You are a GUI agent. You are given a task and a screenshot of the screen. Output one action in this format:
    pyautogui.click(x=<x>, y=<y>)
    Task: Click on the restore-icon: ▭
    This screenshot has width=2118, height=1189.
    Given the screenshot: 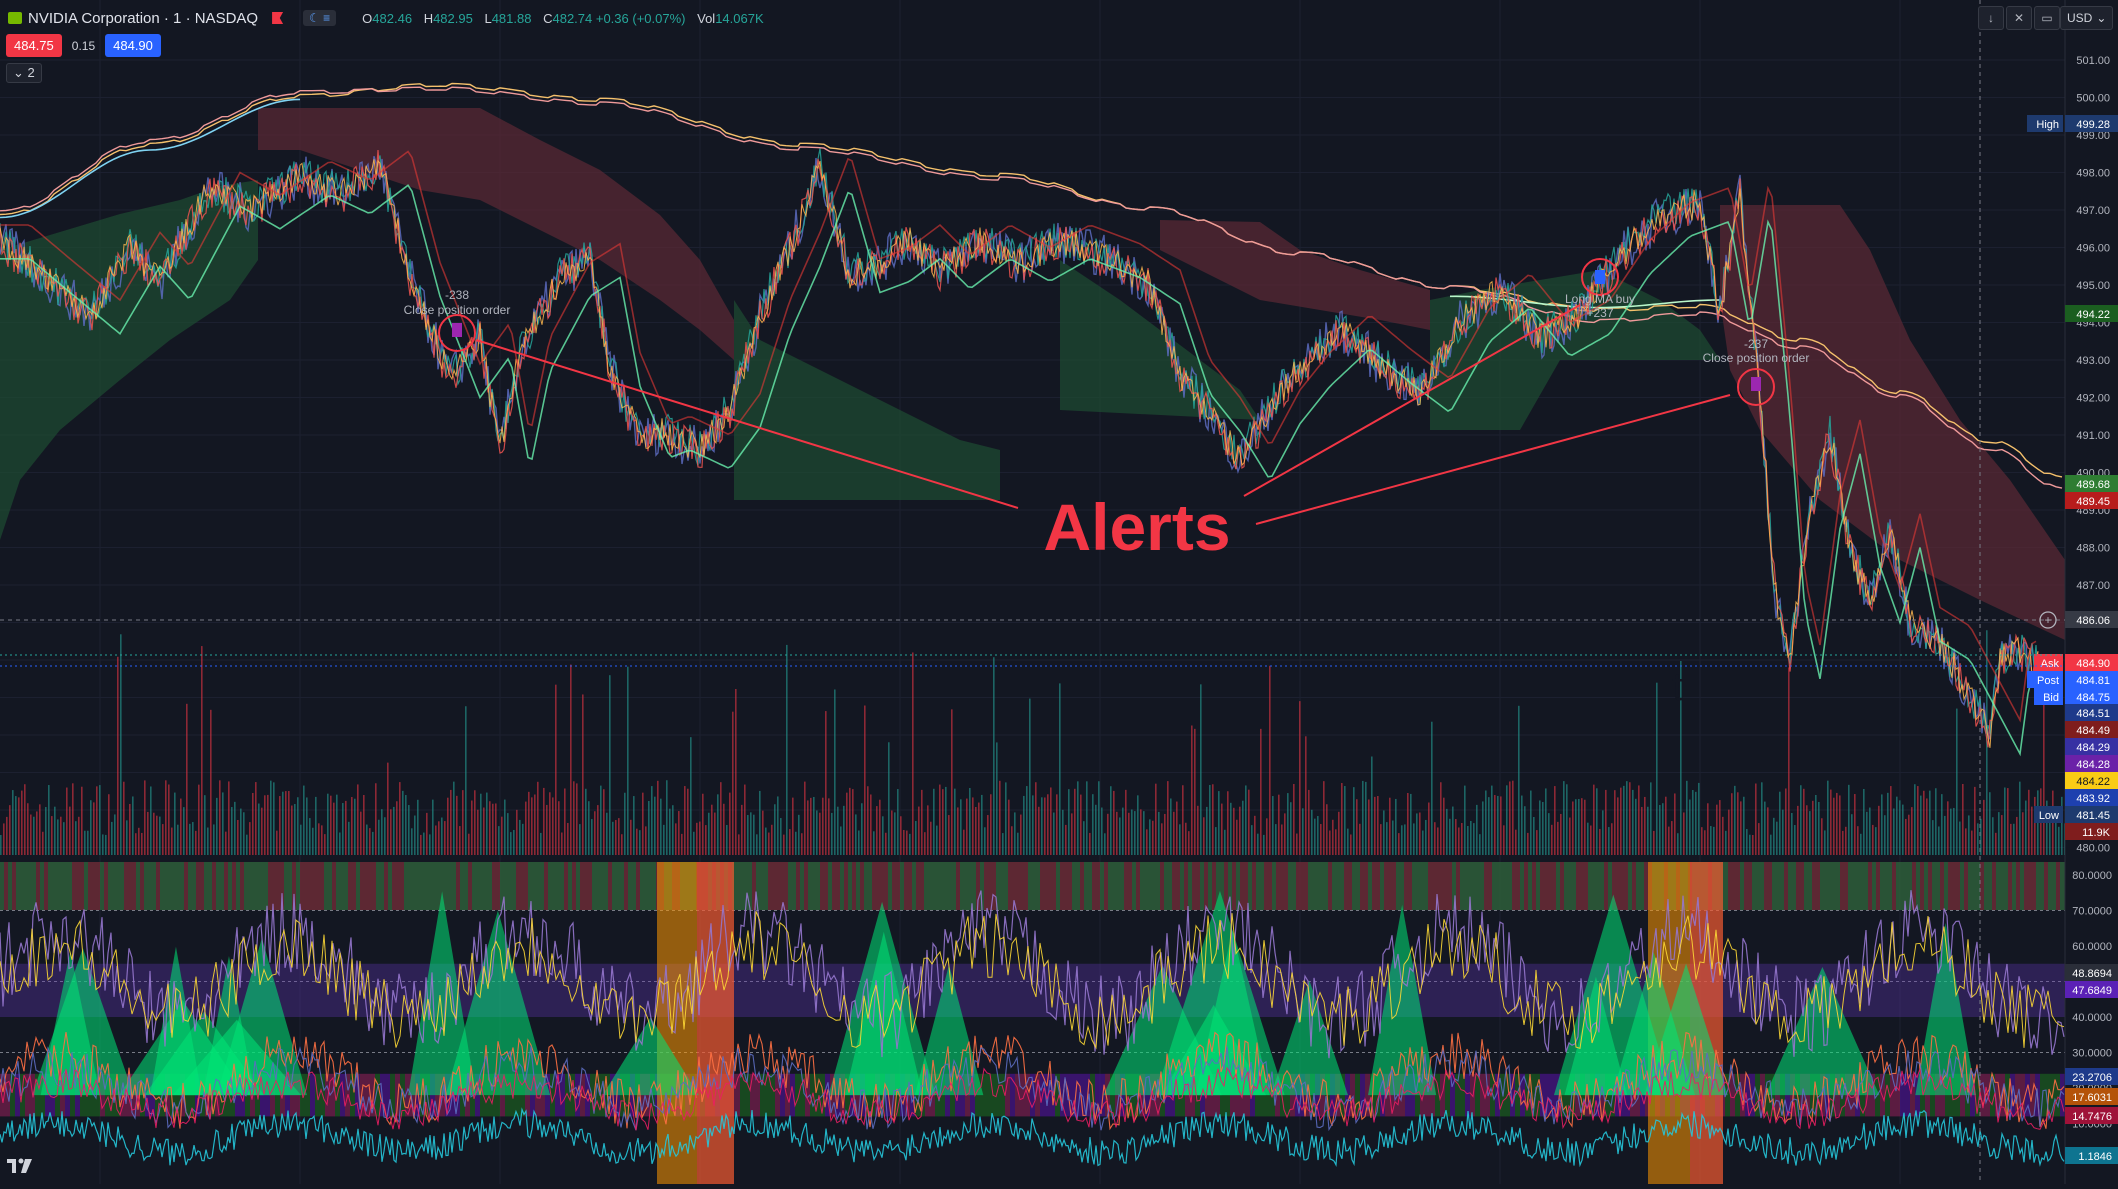 What is the action you would take?
    pyautogui.click(x=2047, y=18)
    